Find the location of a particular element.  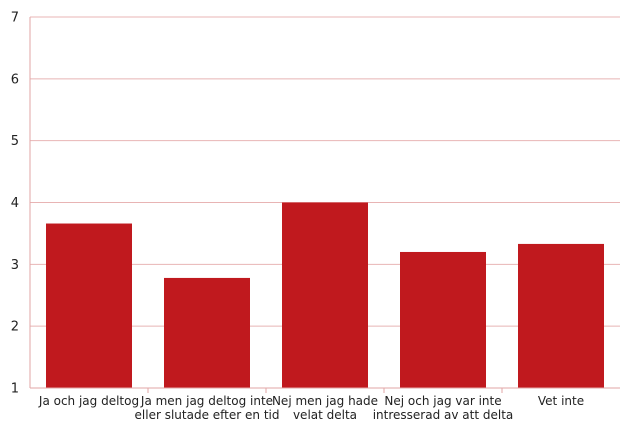

y-tick-label: 6 is located at coordinates (15, 79).